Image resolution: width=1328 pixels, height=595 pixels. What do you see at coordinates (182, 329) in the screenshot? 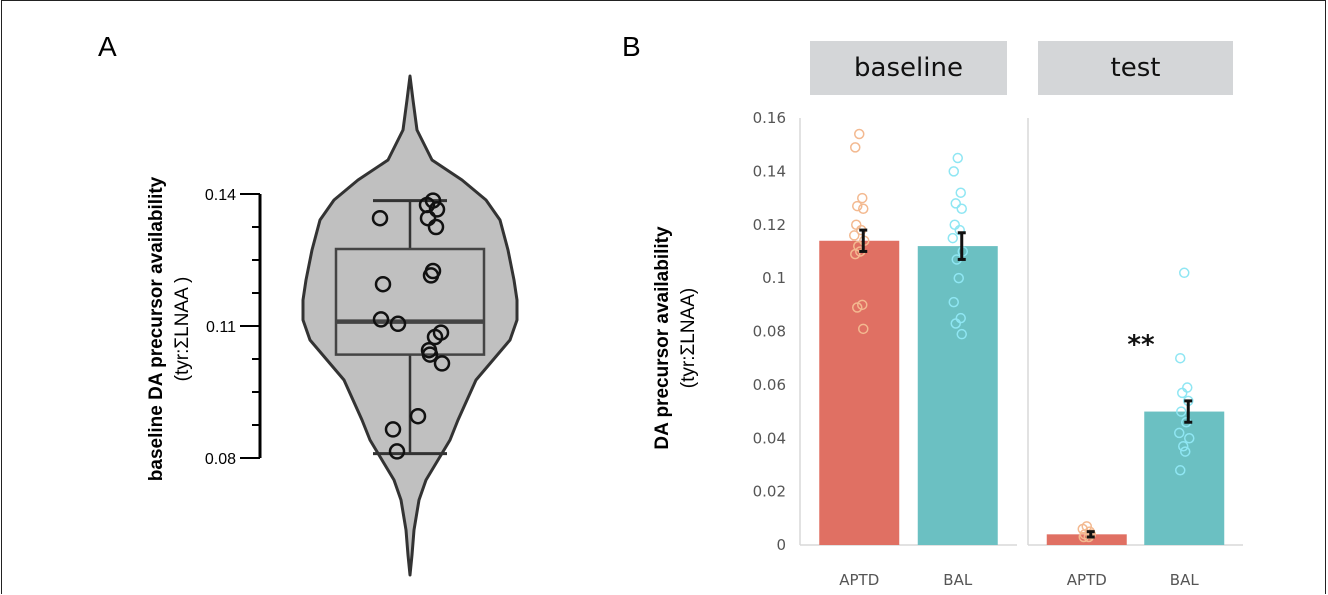
I see `panel-a-ylabel-line2: (tyr:ΣLNAA )` at bounding box center [182, 329].